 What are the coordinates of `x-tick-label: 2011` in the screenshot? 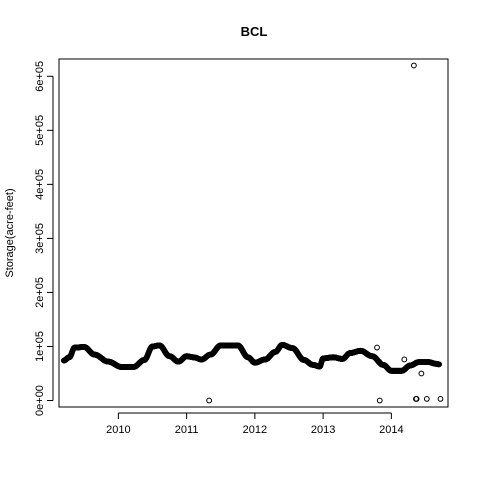 It's located at (187, 430).